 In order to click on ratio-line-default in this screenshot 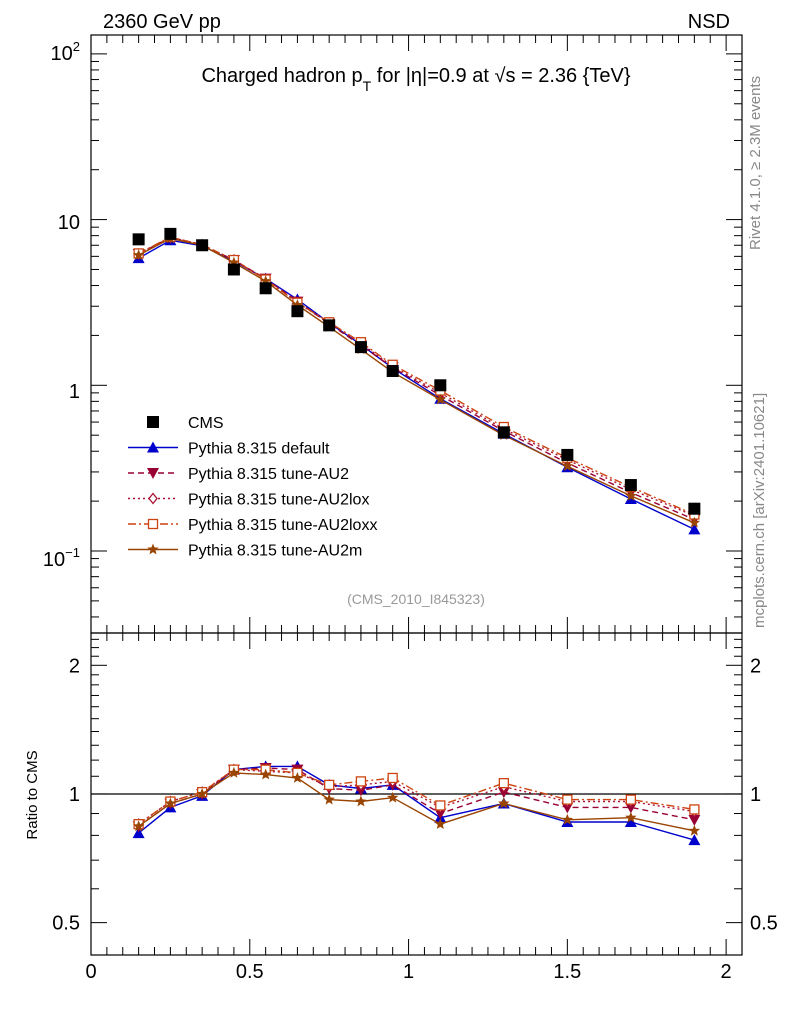, I will do `click(416, 803)`.